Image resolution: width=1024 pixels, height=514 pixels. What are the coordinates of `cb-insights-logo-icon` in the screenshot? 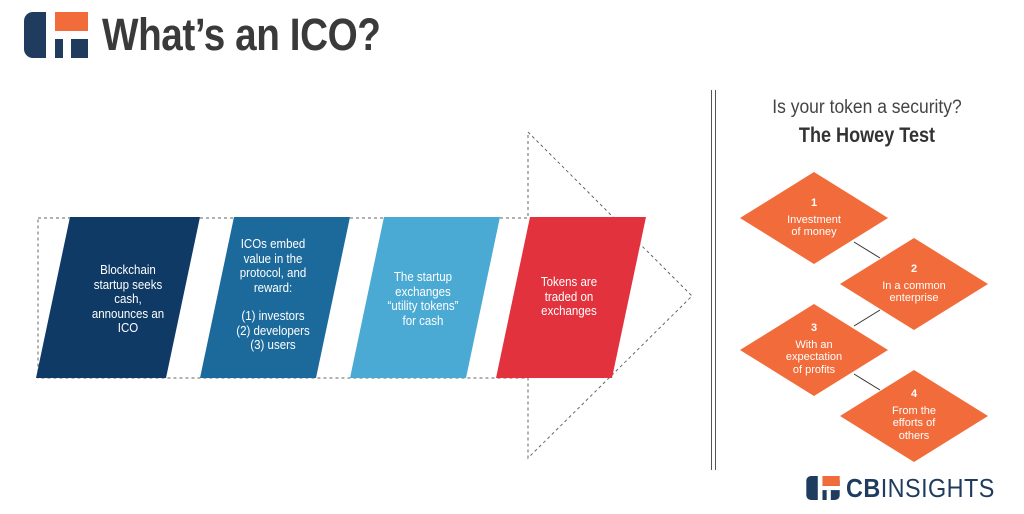 It's located at (823, 488).